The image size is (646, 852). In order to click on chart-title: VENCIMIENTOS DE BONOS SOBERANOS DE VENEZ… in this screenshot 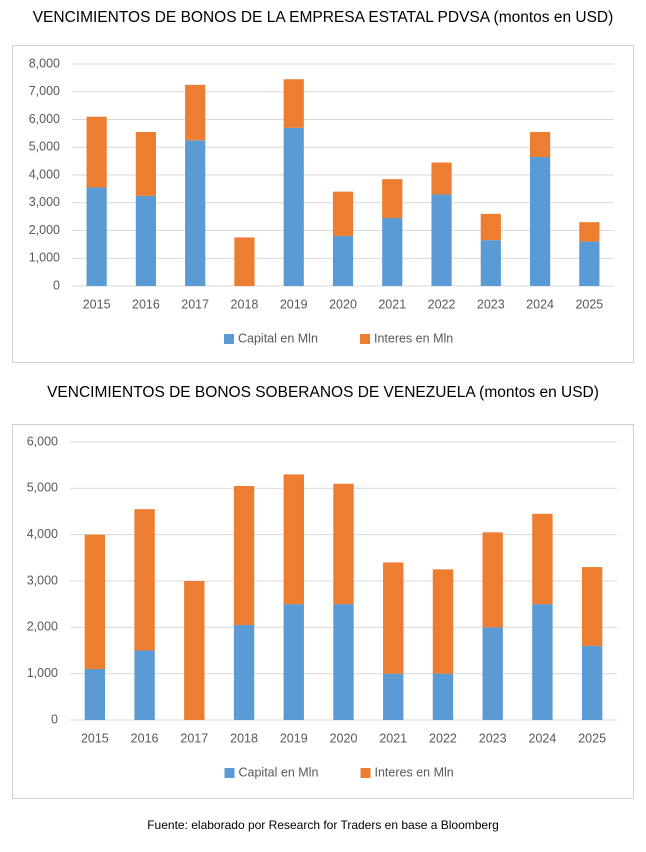, I will do `click(323, 392)`.